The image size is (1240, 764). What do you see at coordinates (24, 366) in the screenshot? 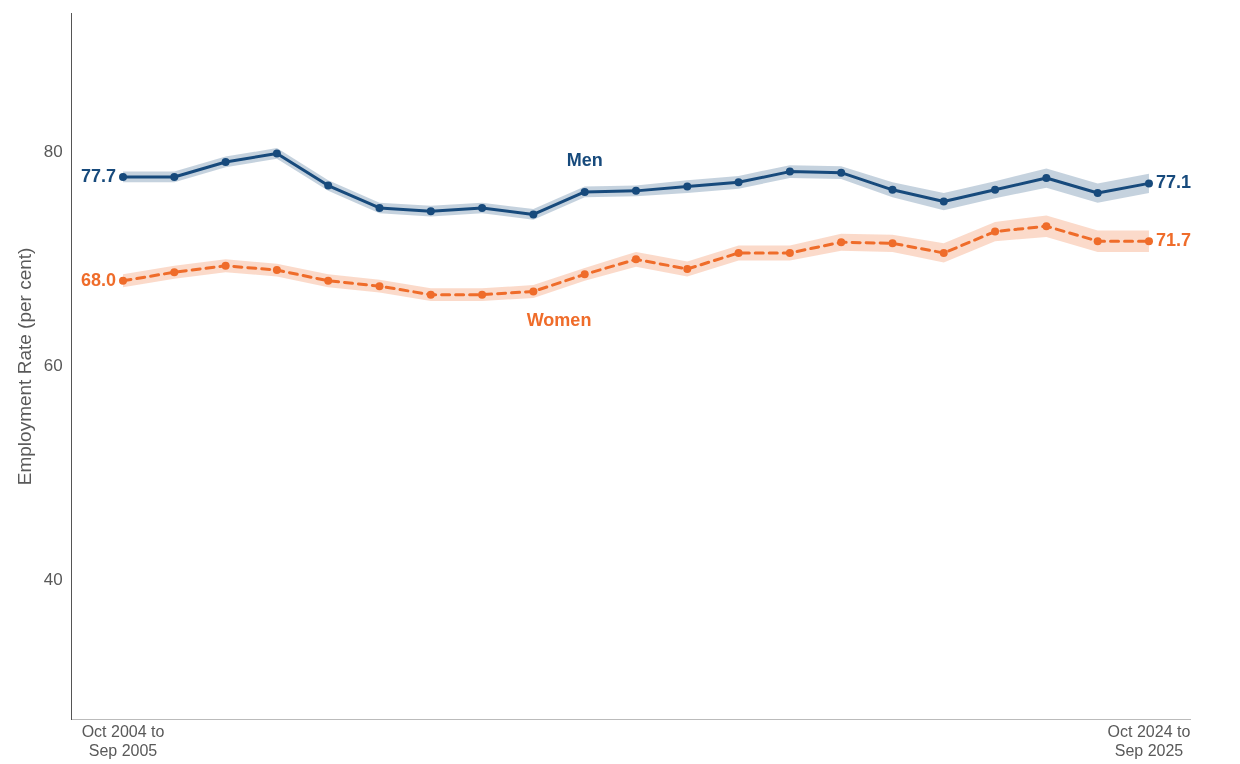
I see `y-axis-title: Employment Rate (per cent)` at bounding box center [24, 366].